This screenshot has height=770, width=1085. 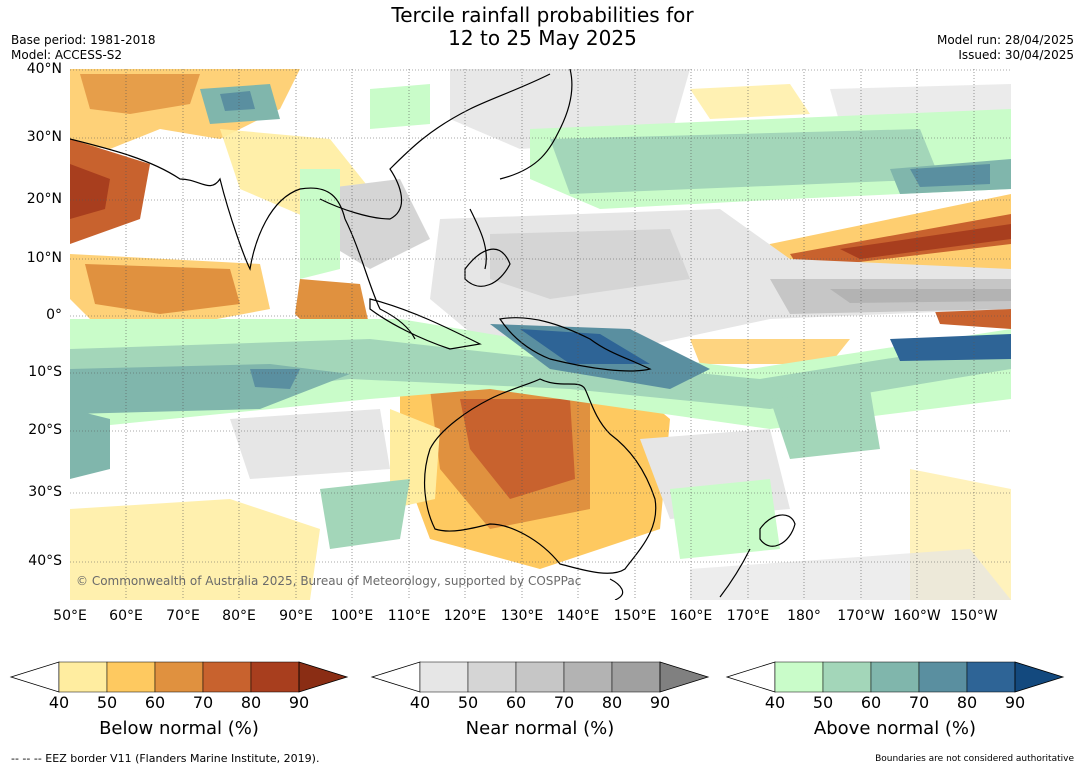 I want to click on lon-label: 100°E, so click(x=352, y=616).